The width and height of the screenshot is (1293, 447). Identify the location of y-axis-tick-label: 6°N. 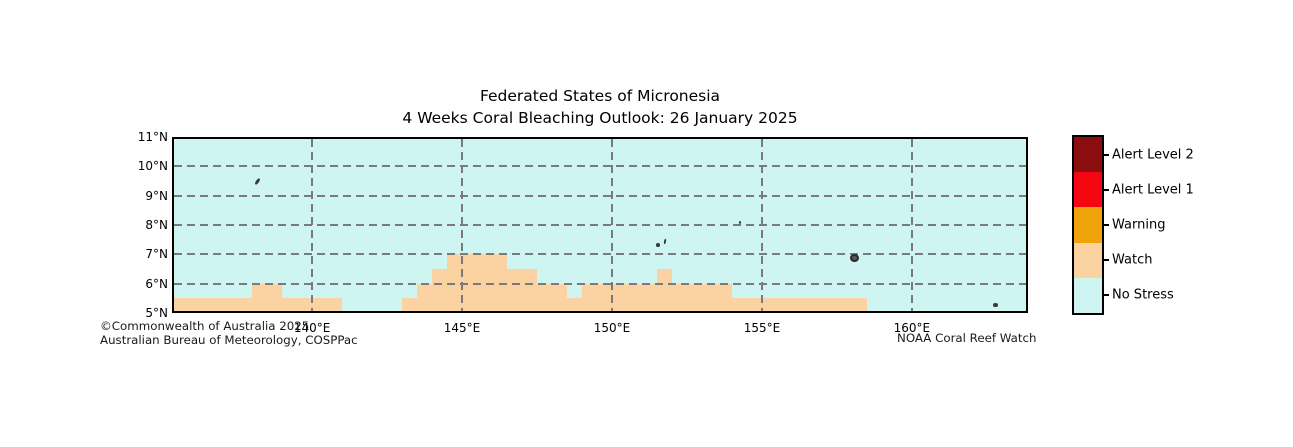
(156, 283).